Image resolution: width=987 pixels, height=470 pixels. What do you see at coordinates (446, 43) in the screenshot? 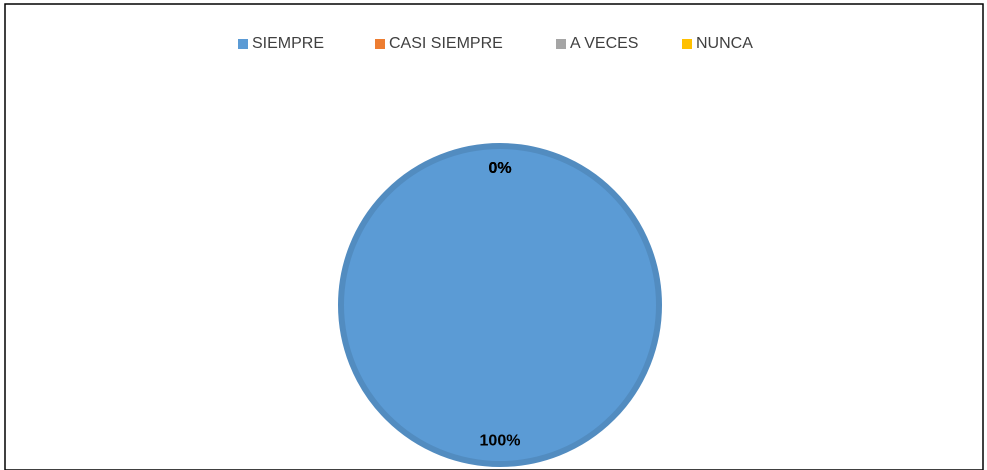
I see `legend-label: CASI SIEMPRE` at bounding box center [446, 43].